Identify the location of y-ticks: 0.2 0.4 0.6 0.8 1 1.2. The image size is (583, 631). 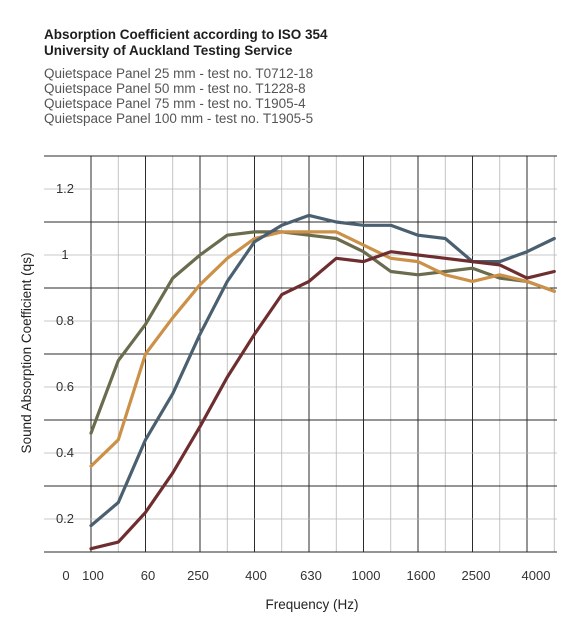
(65, 353).